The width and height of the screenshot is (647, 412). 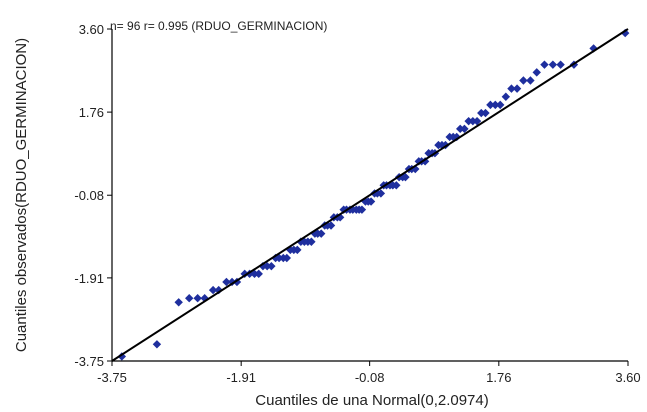 I want to click on y-tick-label: 3.60, so click(x=91, y=29).